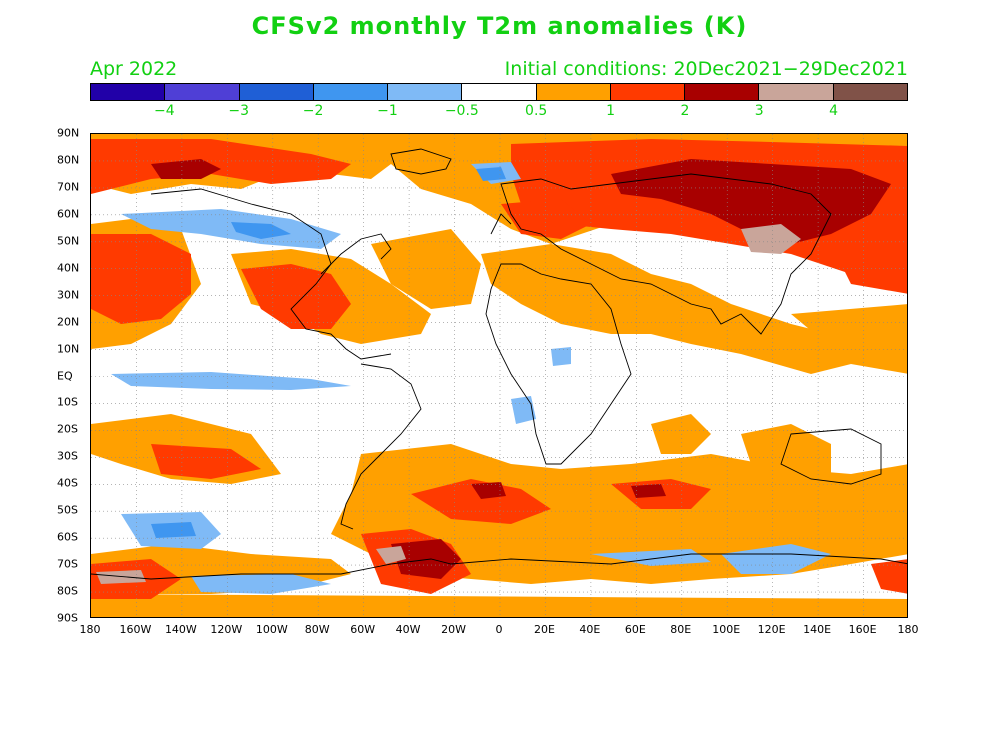 The height and width of the screenshot is (750, 999). Describe the element at coordinates (544, 629) in the screenshot. I see `longitude-label: 20E` at that location.